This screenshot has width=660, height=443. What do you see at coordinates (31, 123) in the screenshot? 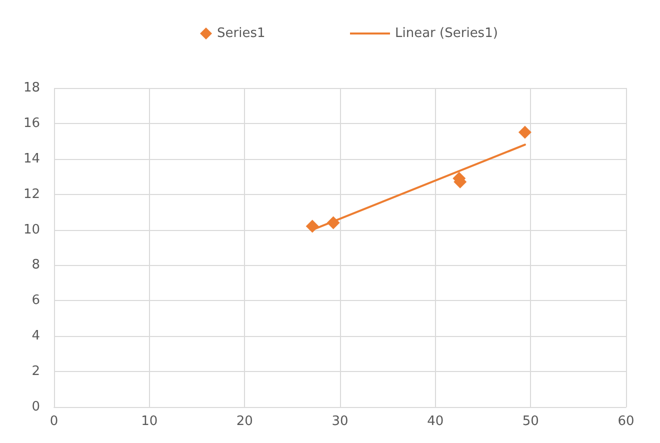
I see `y-tick-label: 16` at bounding box center [31, 123].